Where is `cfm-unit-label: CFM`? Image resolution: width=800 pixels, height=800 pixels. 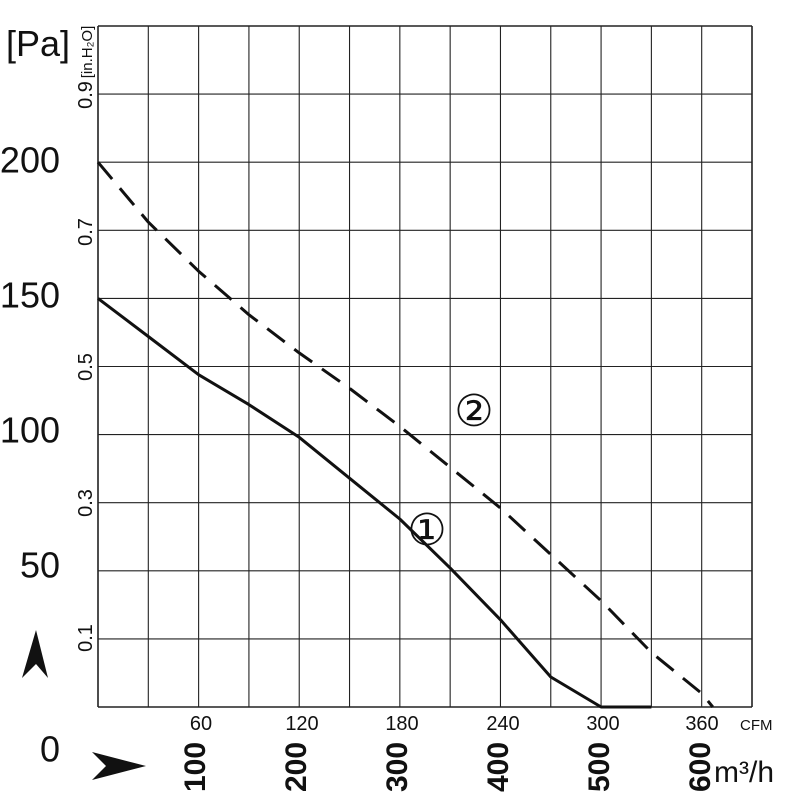 cfm-unit-label: CFM is located at coordinates (756, 725).